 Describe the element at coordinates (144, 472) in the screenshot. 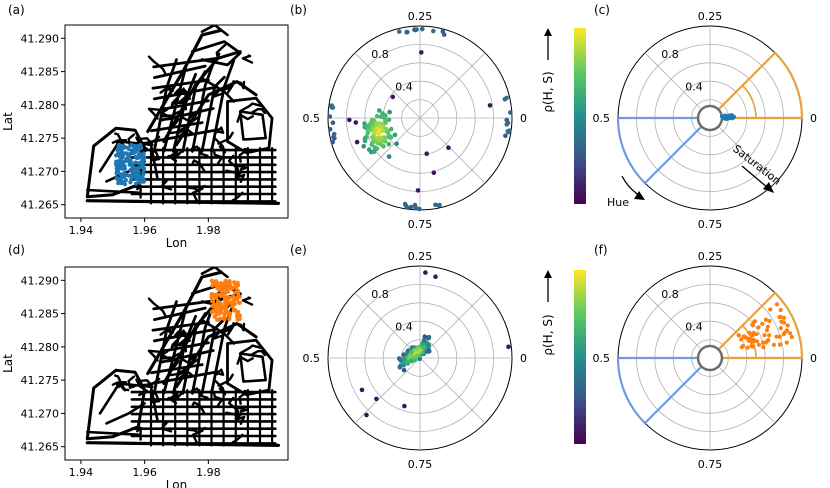

I see `x-tick-label: 1.96` at that location.